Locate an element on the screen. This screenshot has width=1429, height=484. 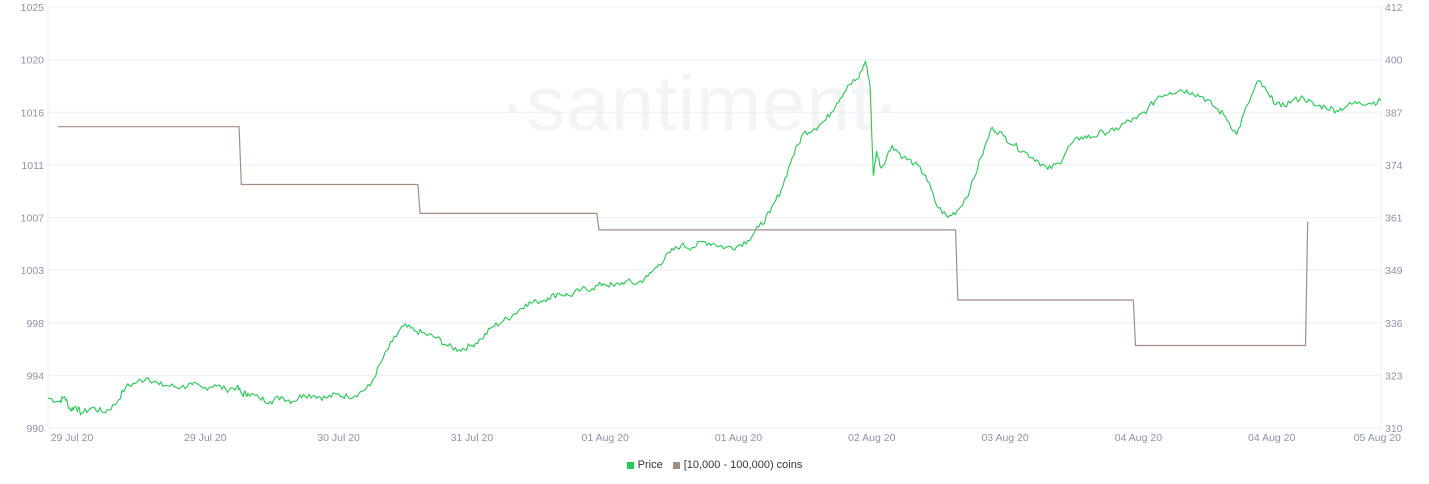
x-tick-label: 30 Jul 20 is located at coordinates (338, 438).